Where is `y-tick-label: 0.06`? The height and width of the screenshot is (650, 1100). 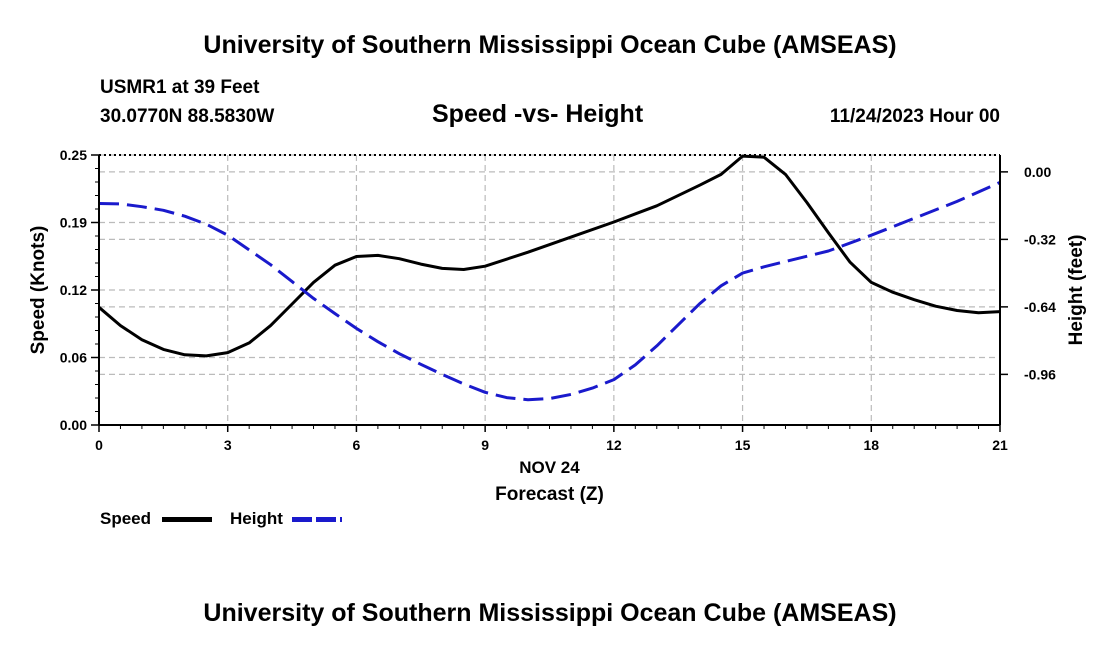 y-tick-label: 0.06 is located at coordinates (73, 358).